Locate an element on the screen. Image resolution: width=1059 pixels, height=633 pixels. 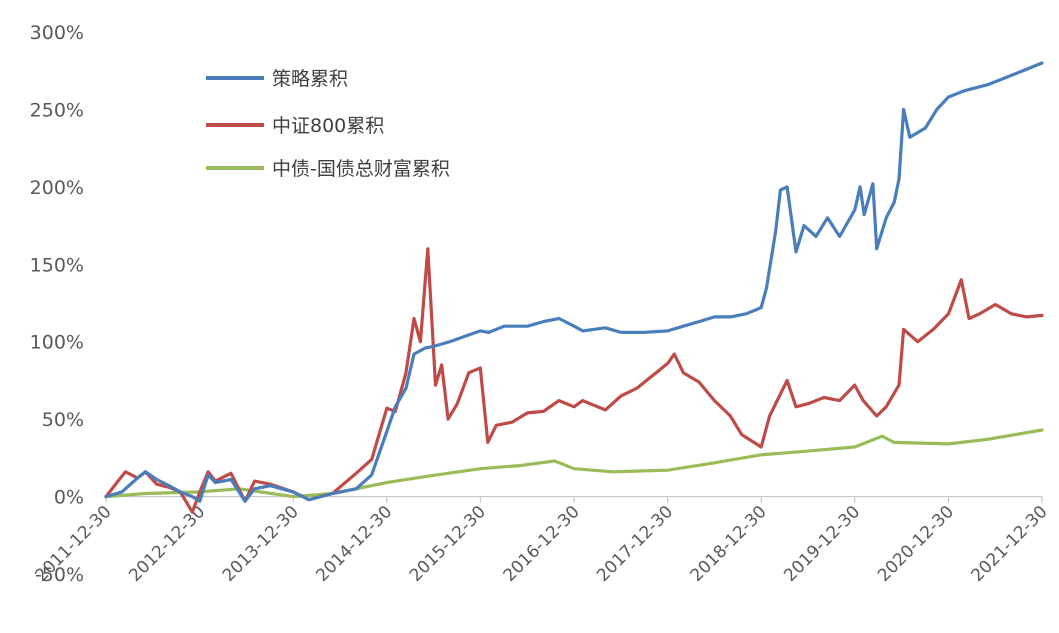
y-tick-label: 200% is located at coordinates (57, 188).